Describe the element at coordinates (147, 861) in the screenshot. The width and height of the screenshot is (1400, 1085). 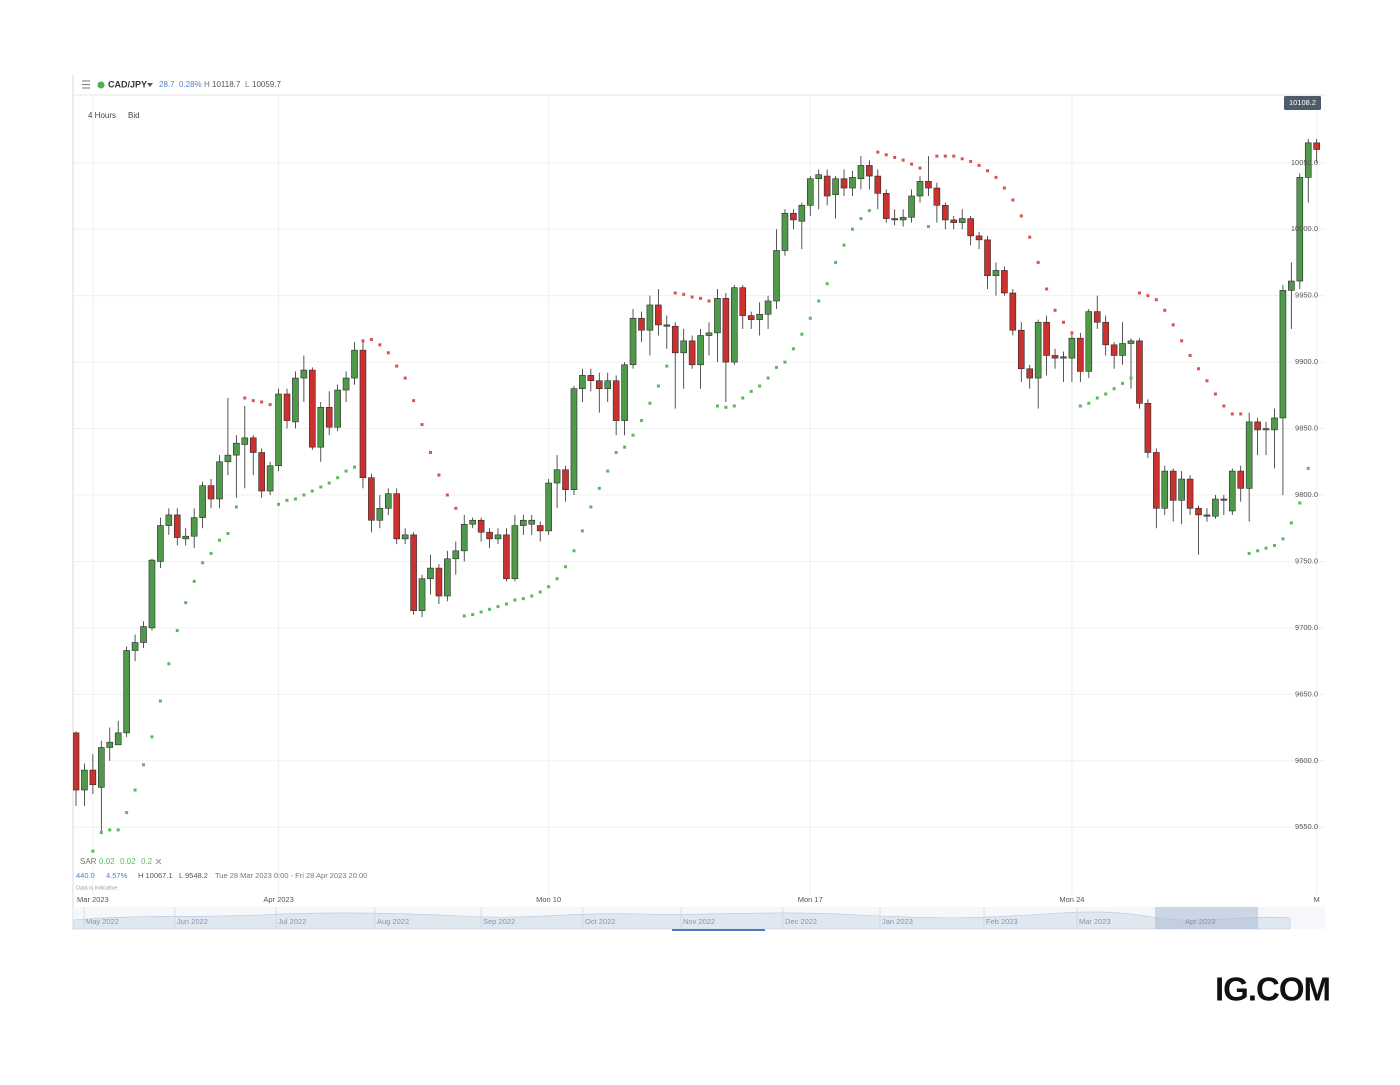
I see `sar-param: 0.2` at that location.